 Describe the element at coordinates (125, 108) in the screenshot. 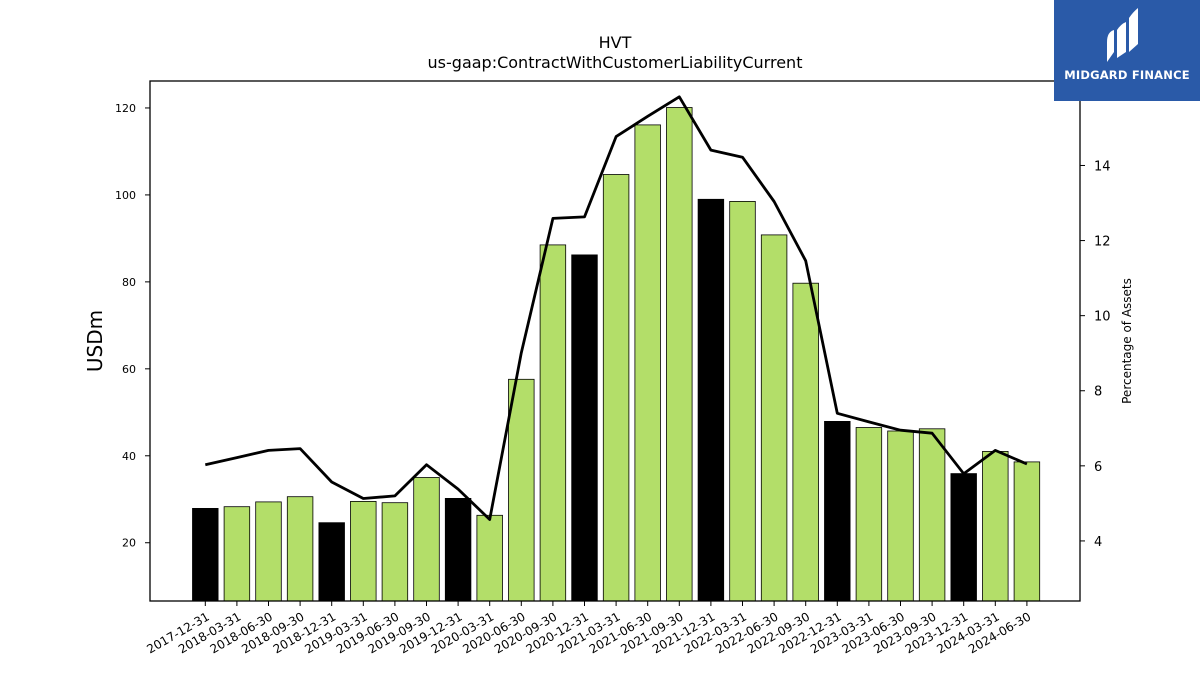

I see `y-tick-label-120: 120` at that location.